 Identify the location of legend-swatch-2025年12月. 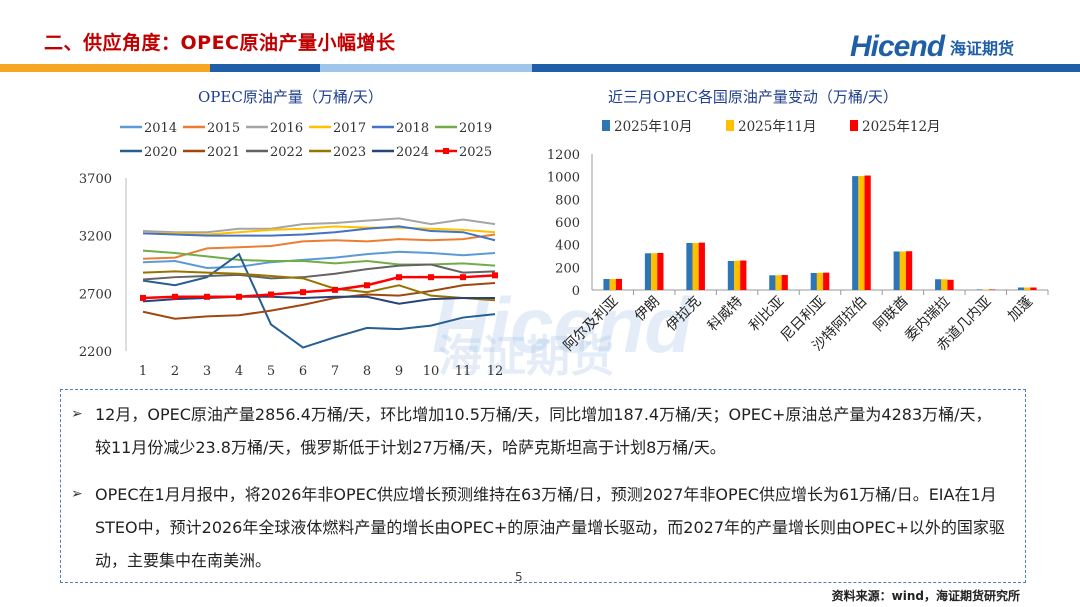
(854, 125).